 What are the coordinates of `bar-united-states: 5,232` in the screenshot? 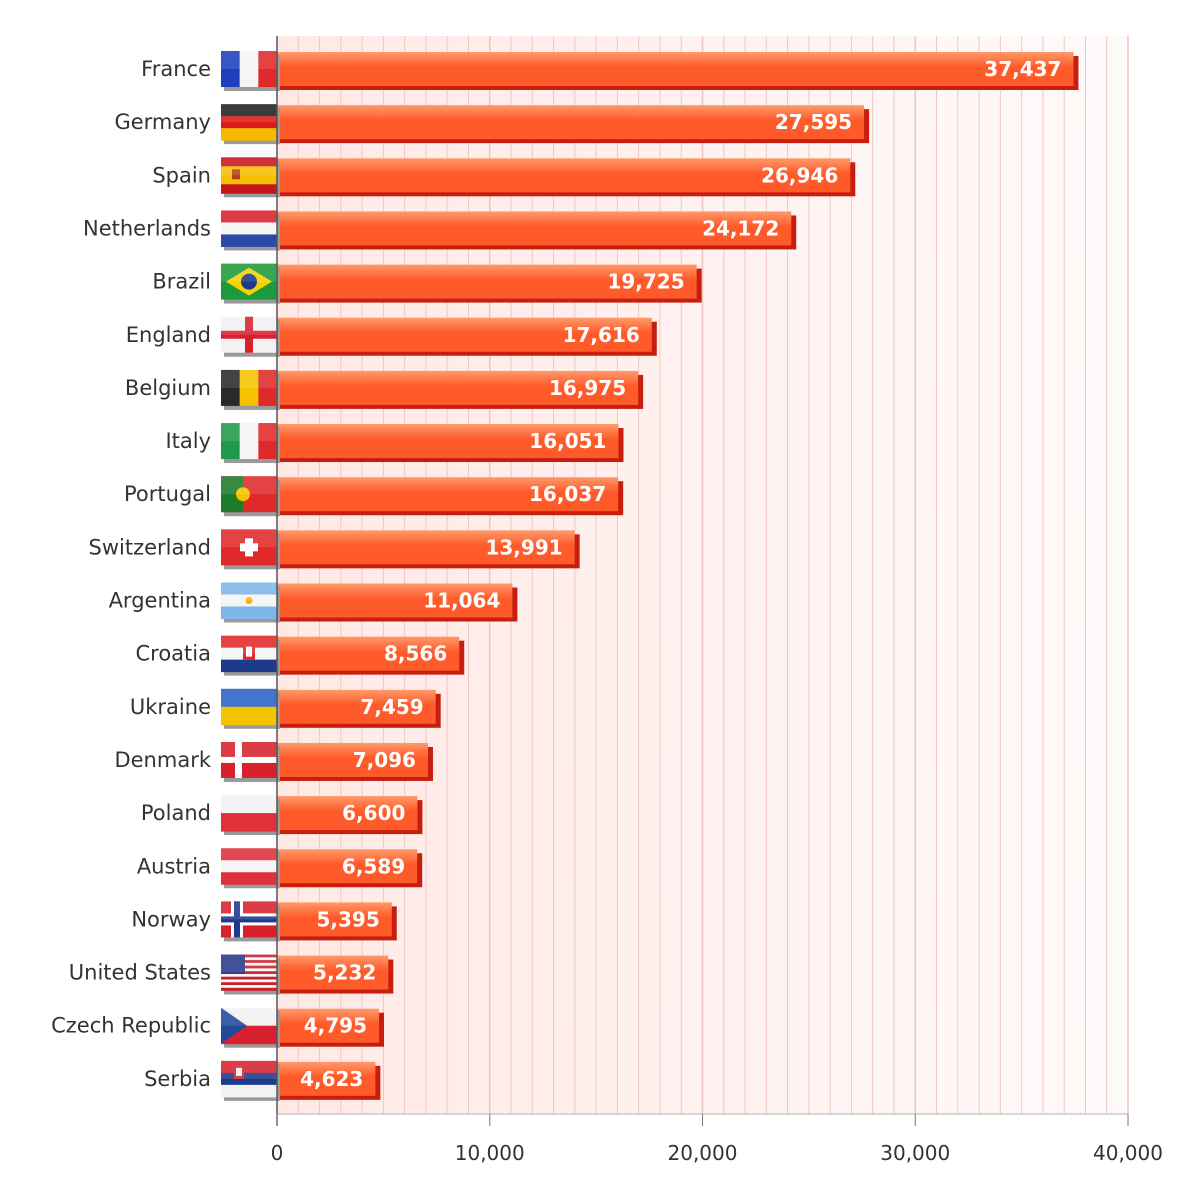 It's located at (335, 974).